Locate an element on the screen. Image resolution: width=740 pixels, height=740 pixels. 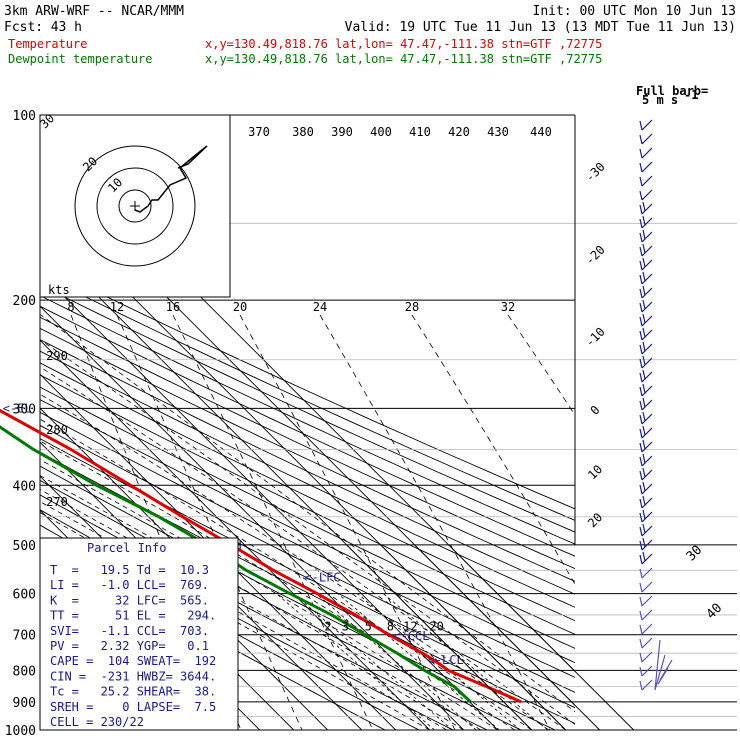
hodo-ring is located at coordinates (135, 206).